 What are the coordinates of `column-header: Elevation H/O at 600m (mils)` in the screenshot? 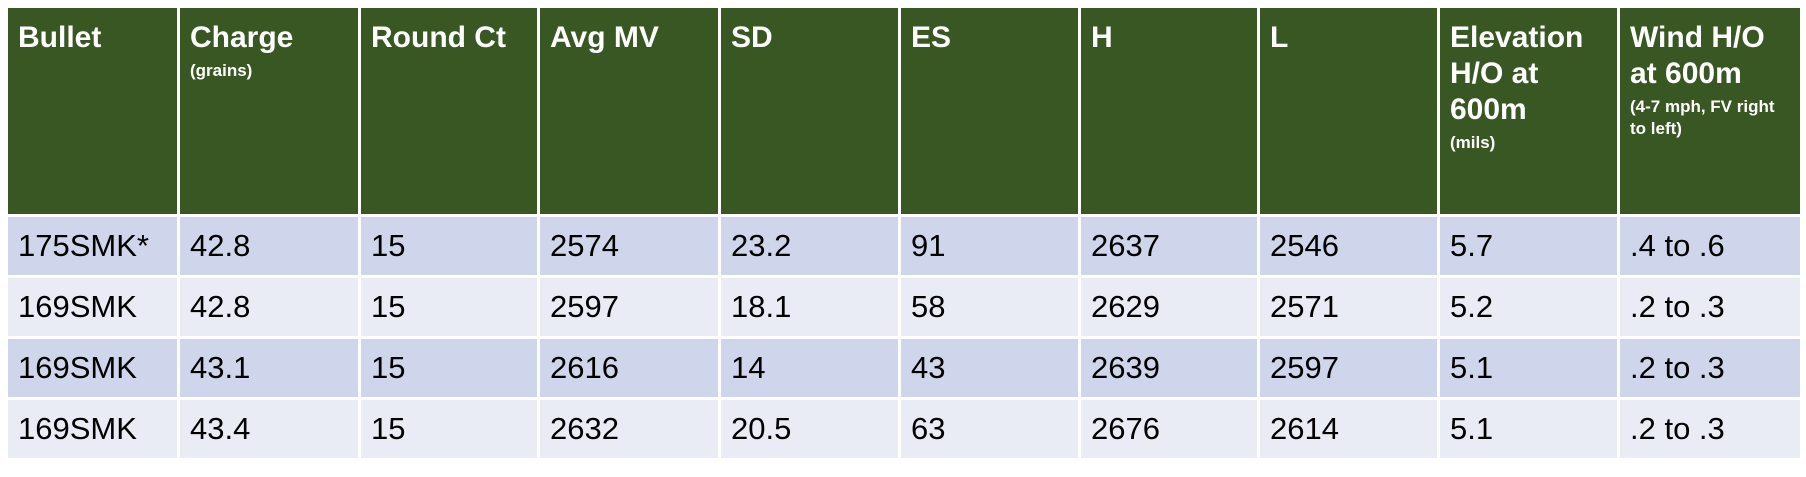 It's located at (1530, 112).